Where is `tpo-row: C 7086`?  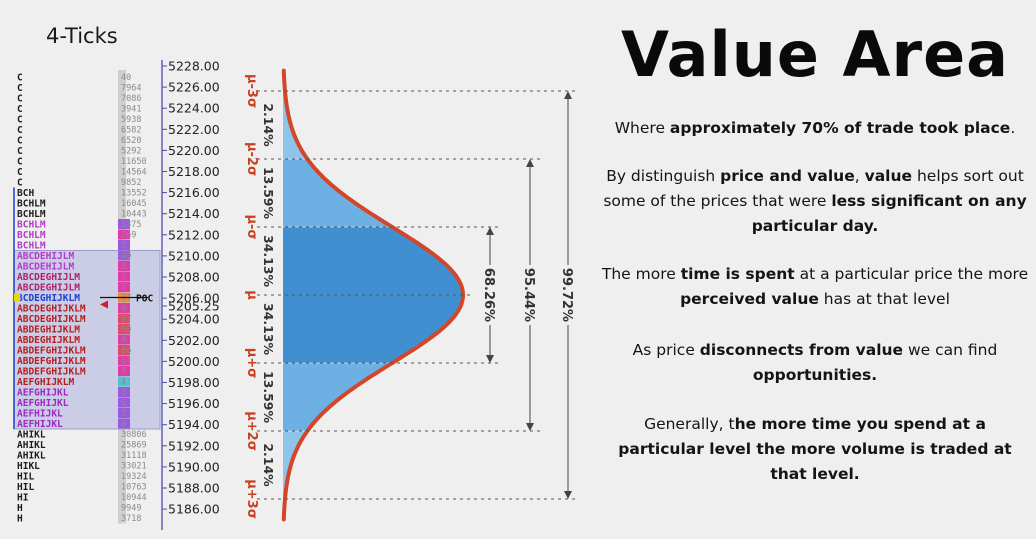
tpo-row: C 7086 is located at coordinates (79, 99).